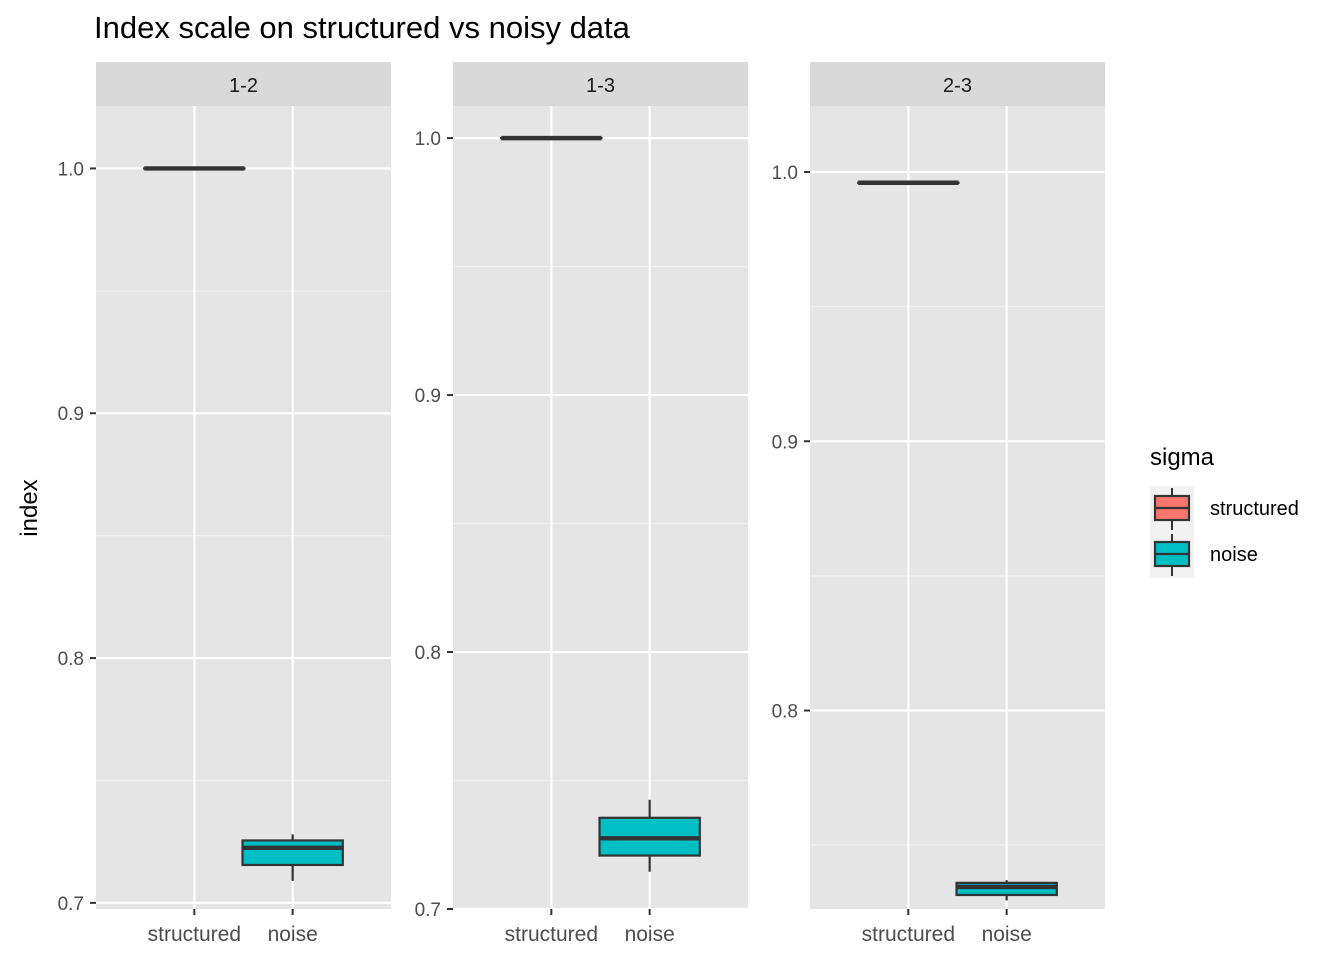  Describe the element at coordinates (1182, 457) in the screenshot. I see `legend-title: sigma` at that location.